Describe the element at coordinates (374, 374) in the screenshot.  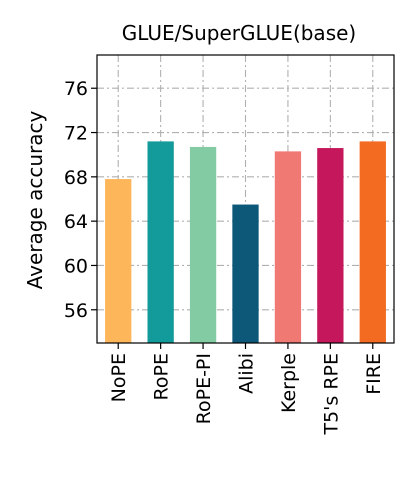
I see `x-tick-label: FIRE` at that location.